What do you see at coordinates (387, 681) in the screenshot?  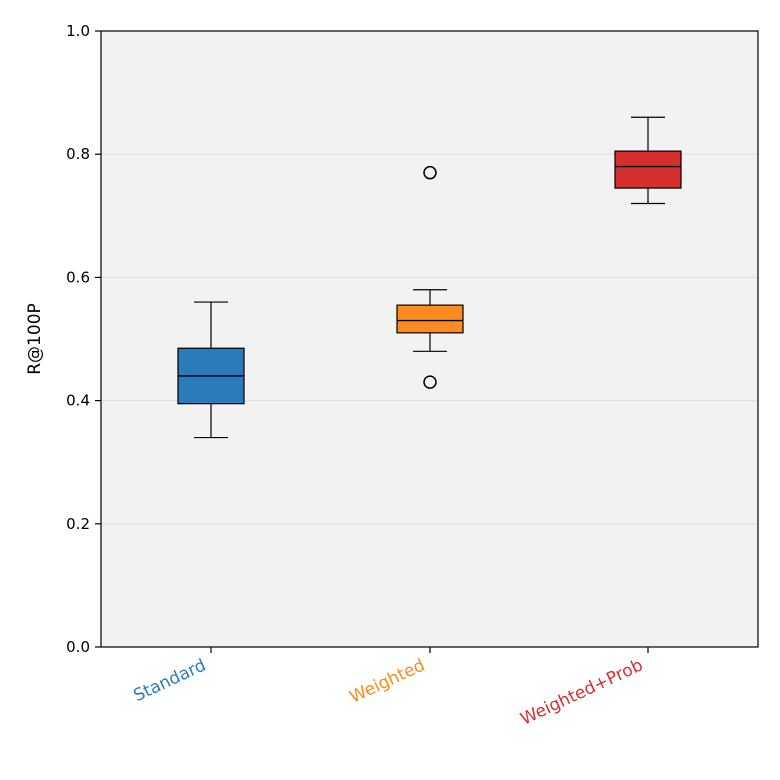 I see `x-tick-label: Weighted` at bounding box center [387, 681].